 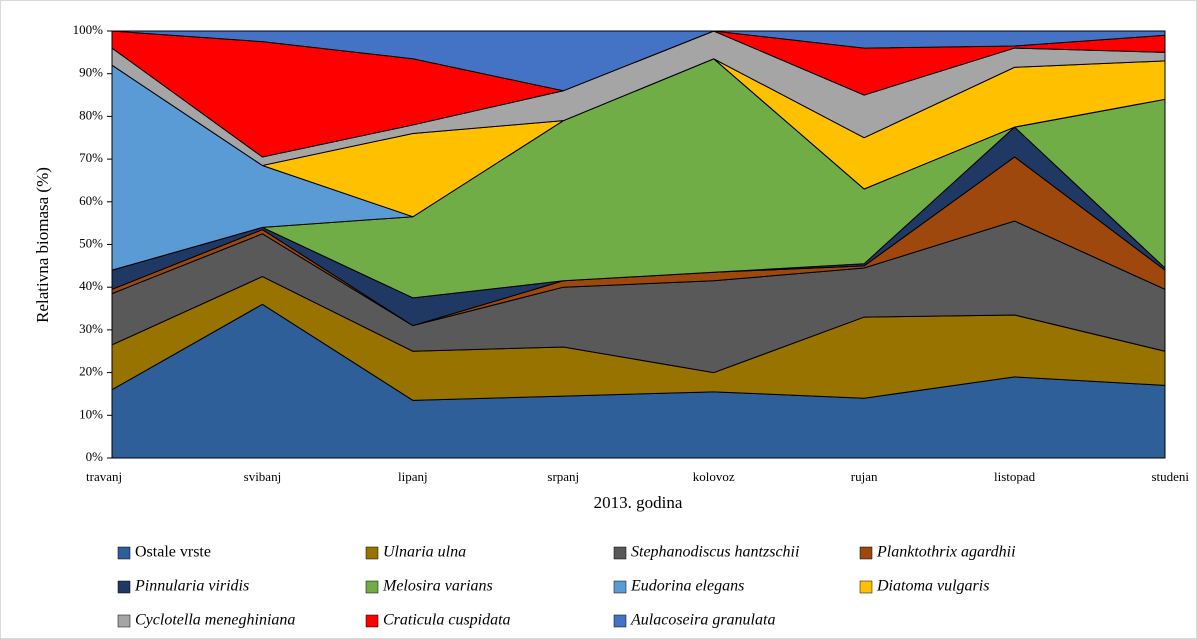 I want to click on legend-label: Cyclotella meneghiniana, so click(x=215, y=620).